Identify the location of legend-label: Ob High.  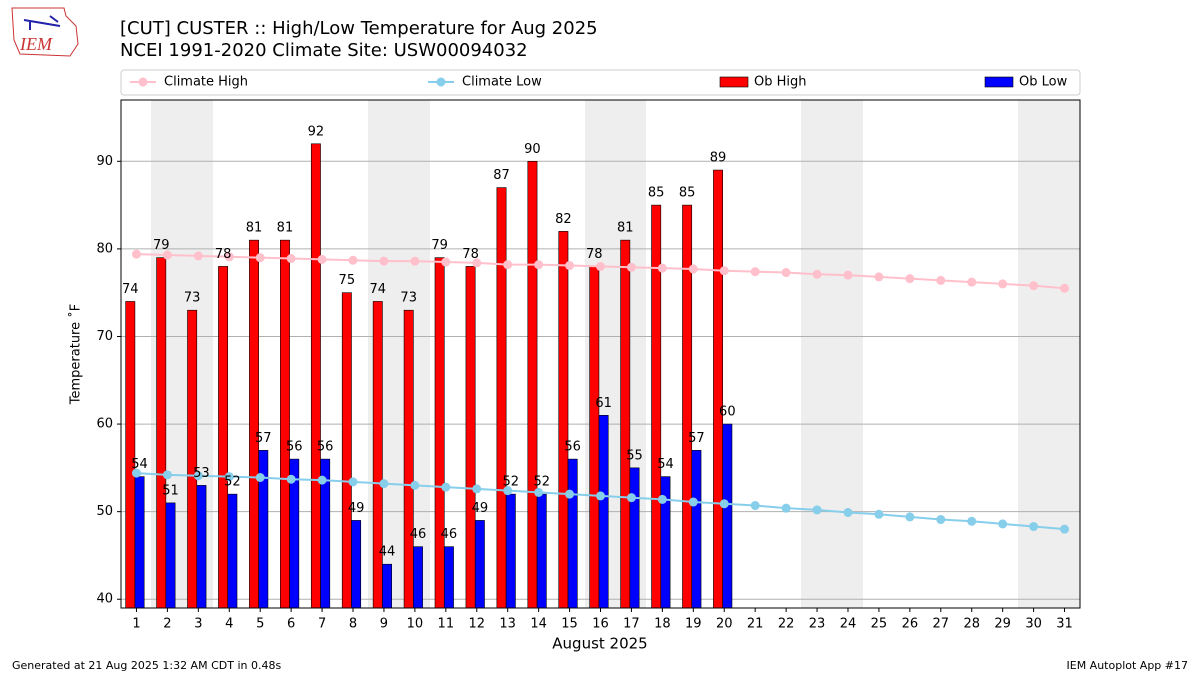
(780, 82).